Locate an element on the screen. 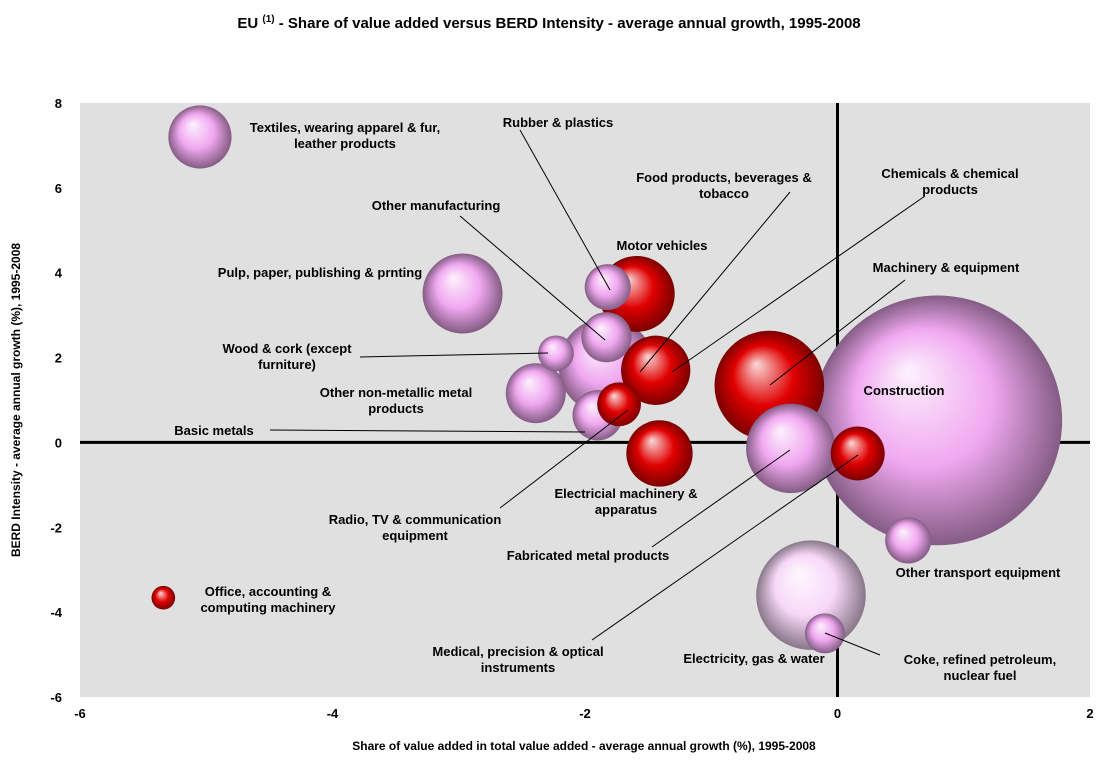  y-tick-label: 6 is located at coordinates (58, 188).